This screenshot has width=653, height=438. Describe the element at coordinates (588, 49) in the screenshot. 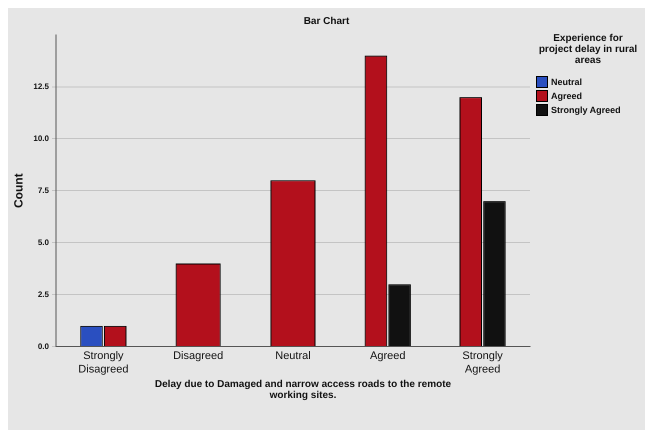

I see `legend-title: Experience for project delay in rural areas` at that location.